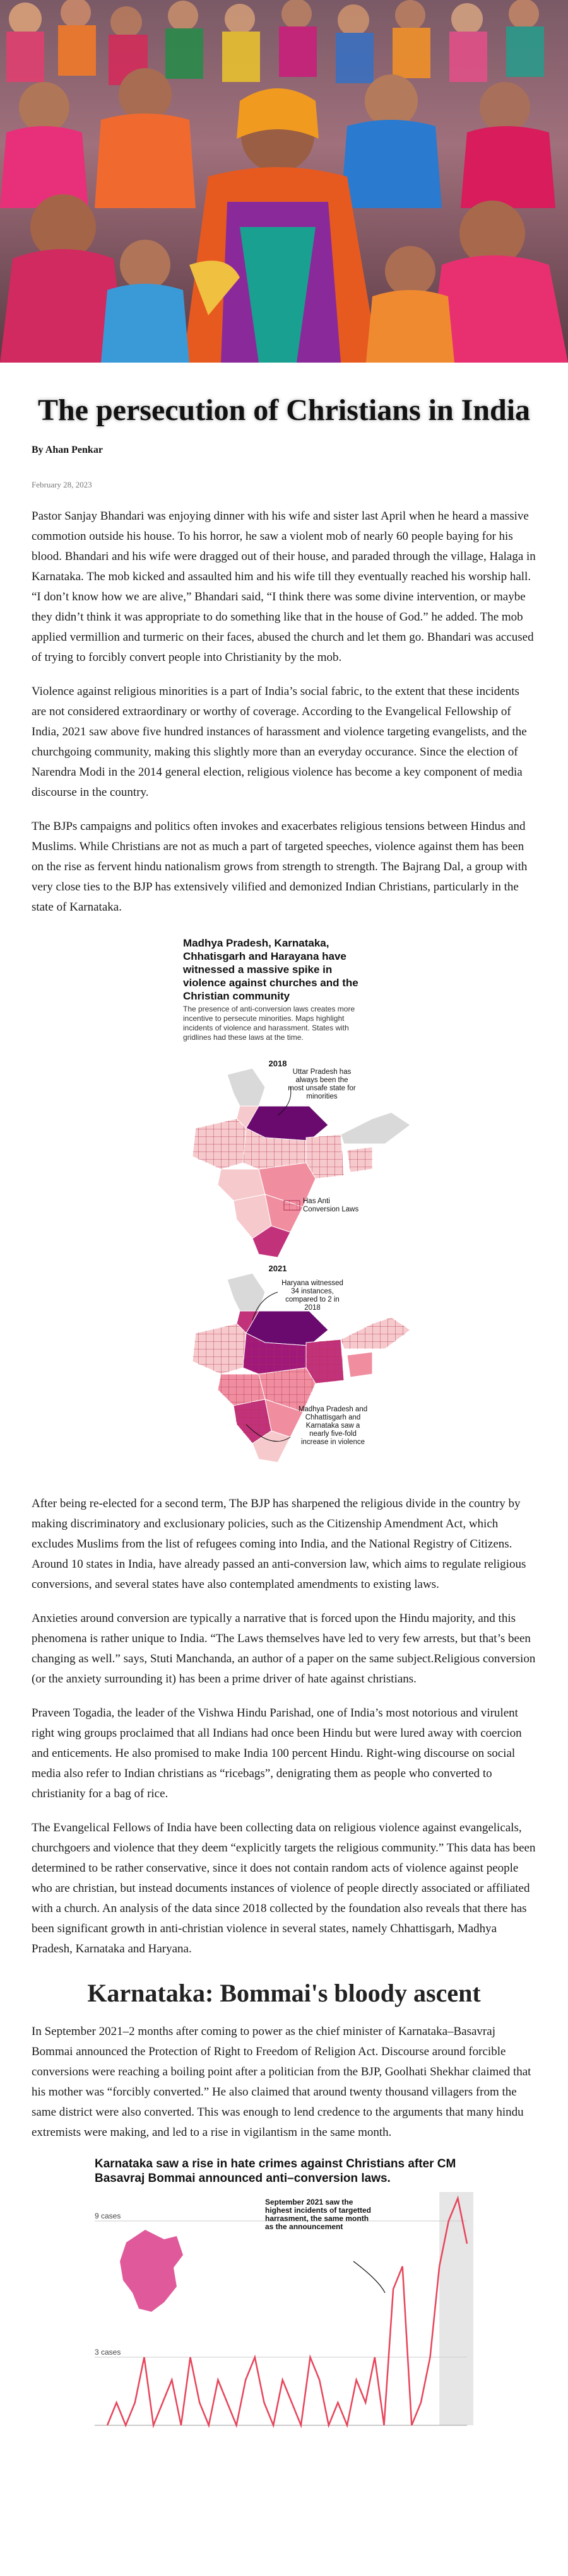 The height and width of the screenshot is (2576, 568). Describe the element at coordinates (277, 1064) in the screenshot. I see `map-year-2018: 2018` at that location.